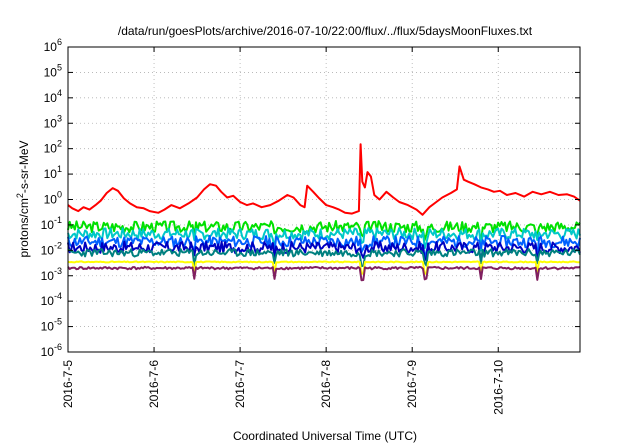 Image resolution: width=640 pixels, height=448 pixels. What do you see at coordinates (58, 271) in the screenshot?
I see `y-tick-exponent: -3` at bounding box center [58, 271].